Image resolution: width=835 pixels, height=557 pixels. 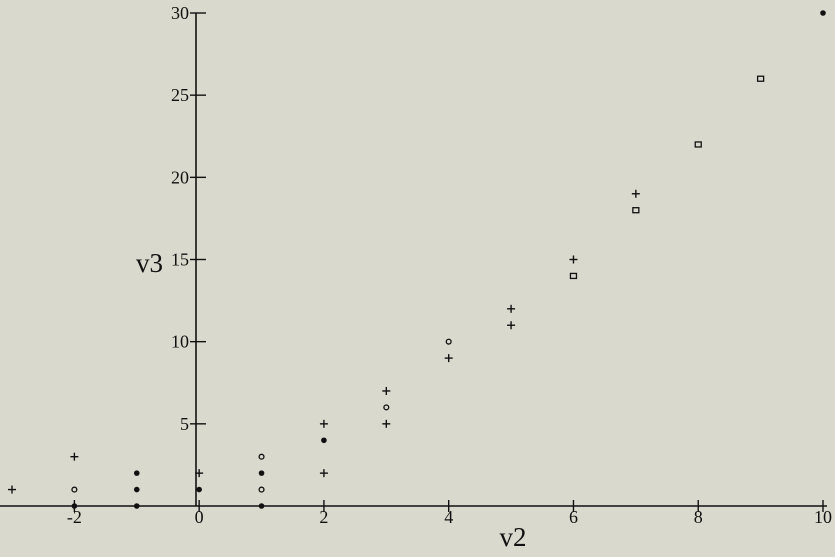 What do you see at coordinates (180, 342) in the screenshot?
I see `y-tick-label: 10` at bounding box center [180, 342].